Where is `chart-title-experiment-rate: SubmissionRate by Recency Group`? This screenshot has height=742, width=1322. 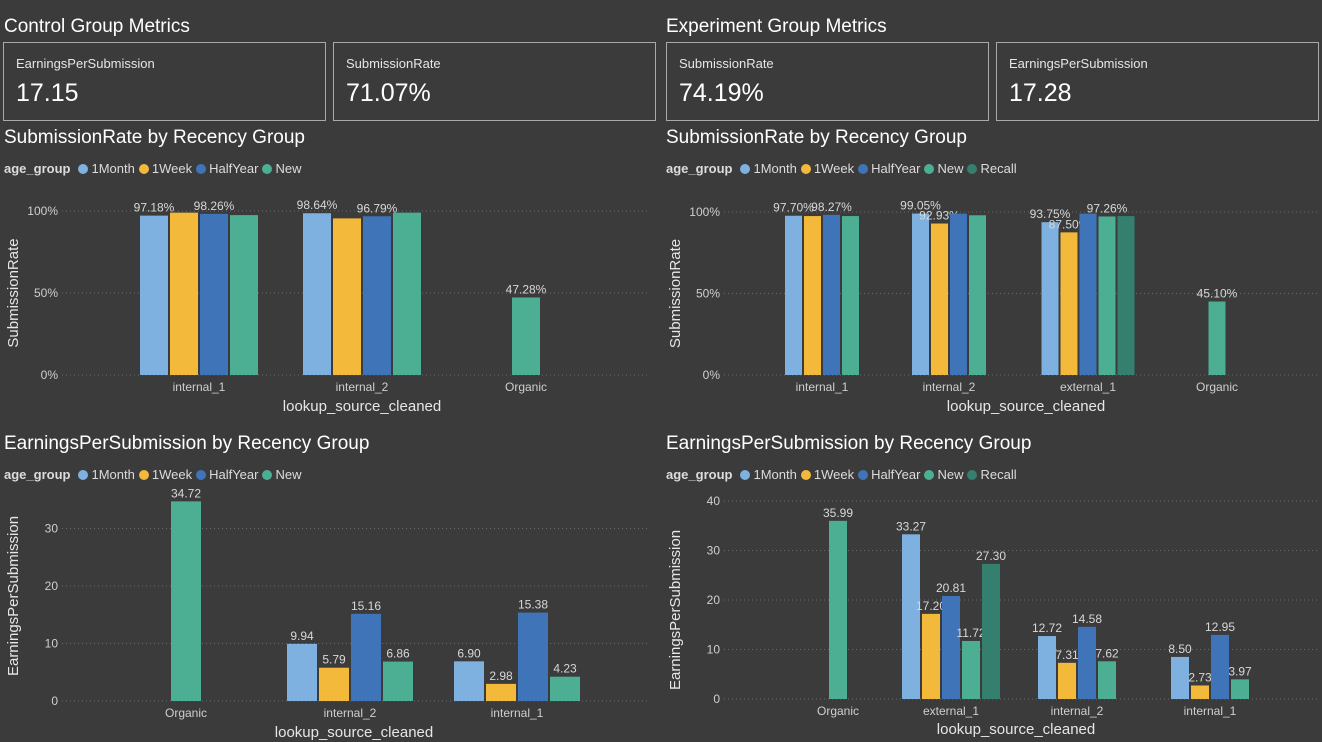 chart-title-experiment-rate: SubmissionRate by Recency Group is located at coordinates (816, 137).